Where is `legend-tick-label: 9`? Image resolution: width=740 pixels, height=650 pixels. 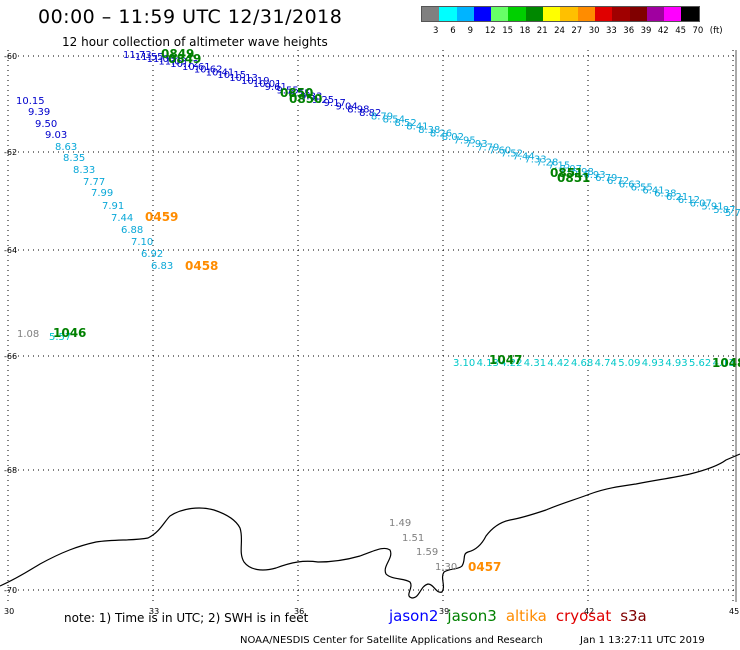
legend-tick-label: 9 is located at coordinates (470, 31).